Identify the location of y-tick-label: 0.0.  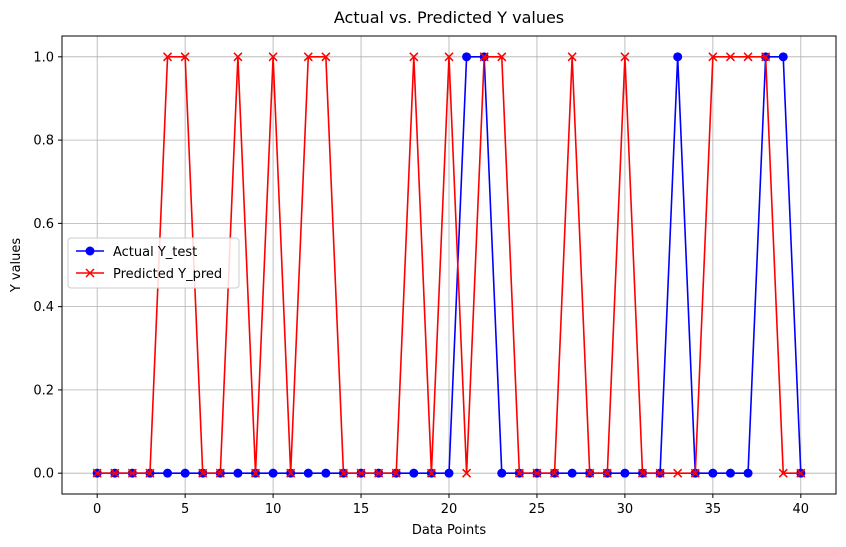
(43, 474).